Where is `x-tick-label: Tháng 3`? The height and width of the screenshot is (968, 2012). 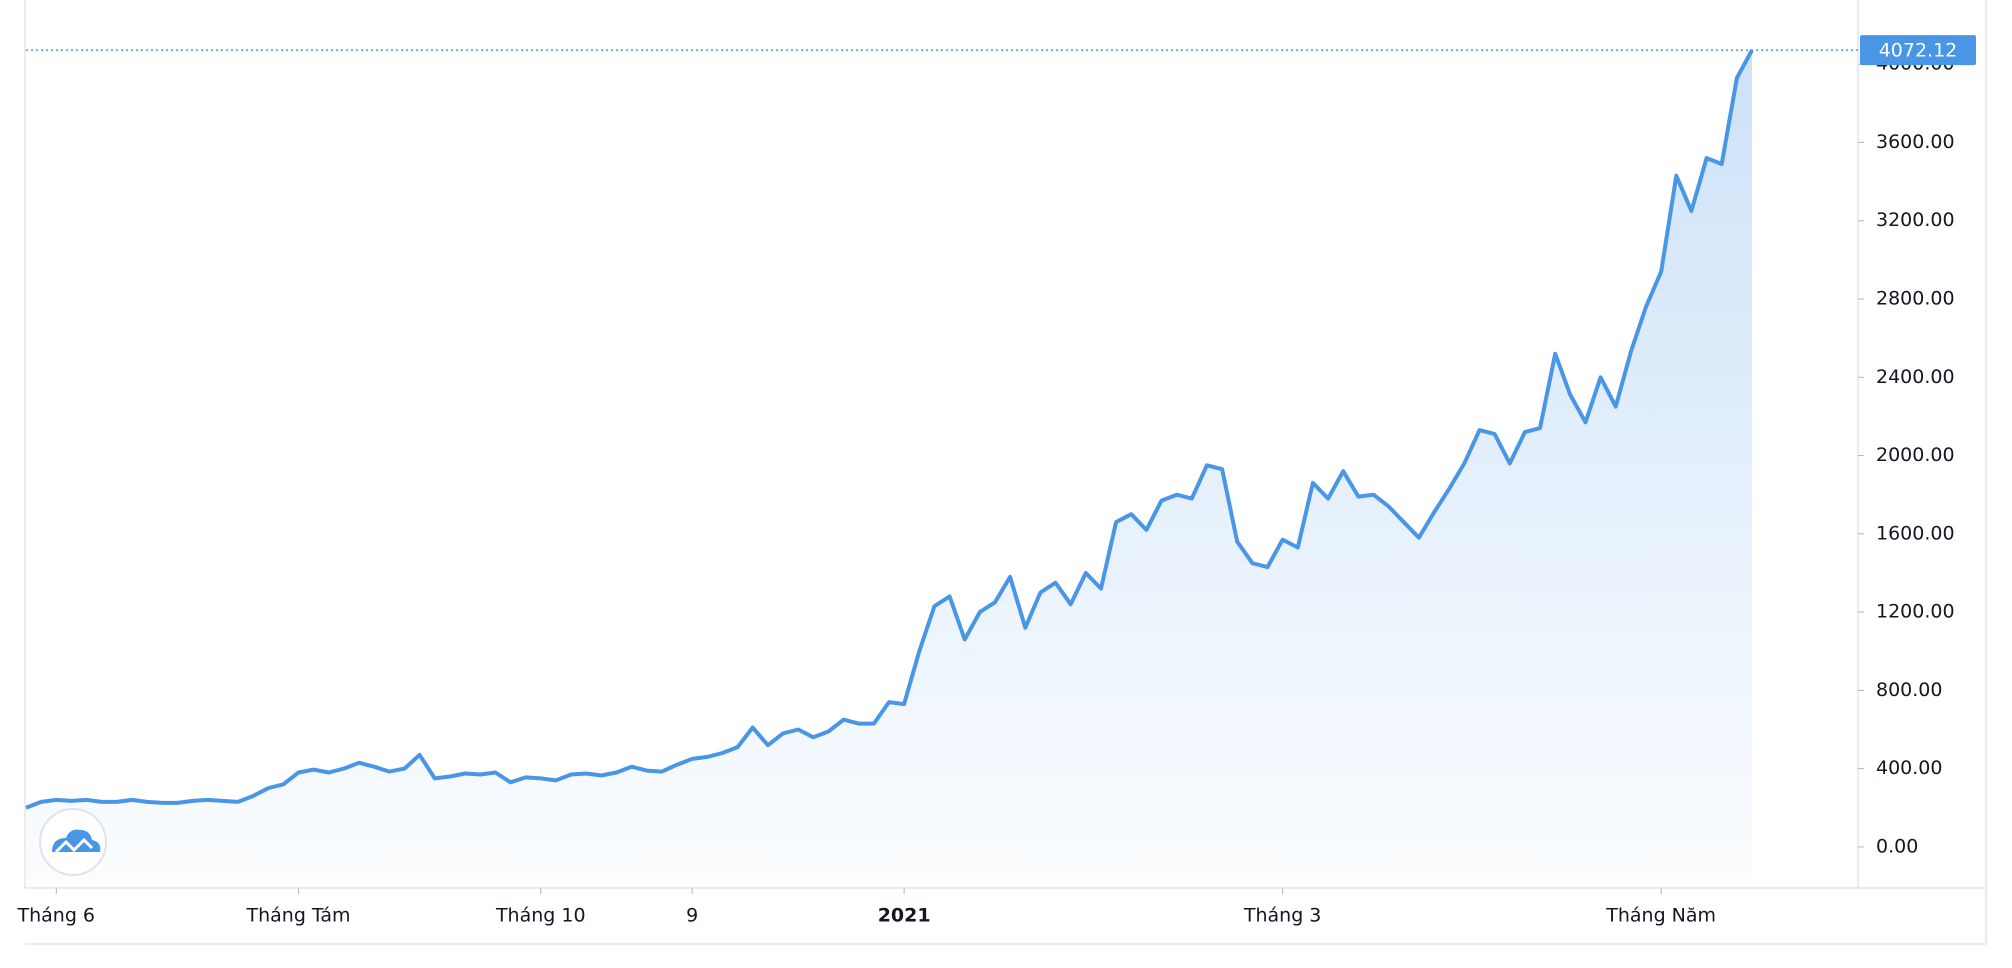 x-tick-label: Tháng 3 is located at coordinates (1282, 916).